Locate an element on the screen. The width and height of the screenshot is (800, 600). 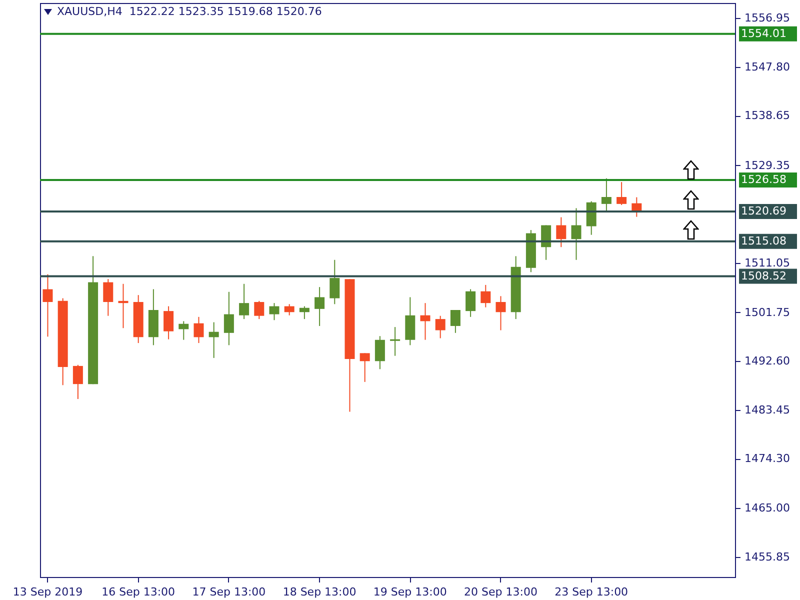
x-tick-label: 17 Sep 13:00 is located at coordinates (229, 592).